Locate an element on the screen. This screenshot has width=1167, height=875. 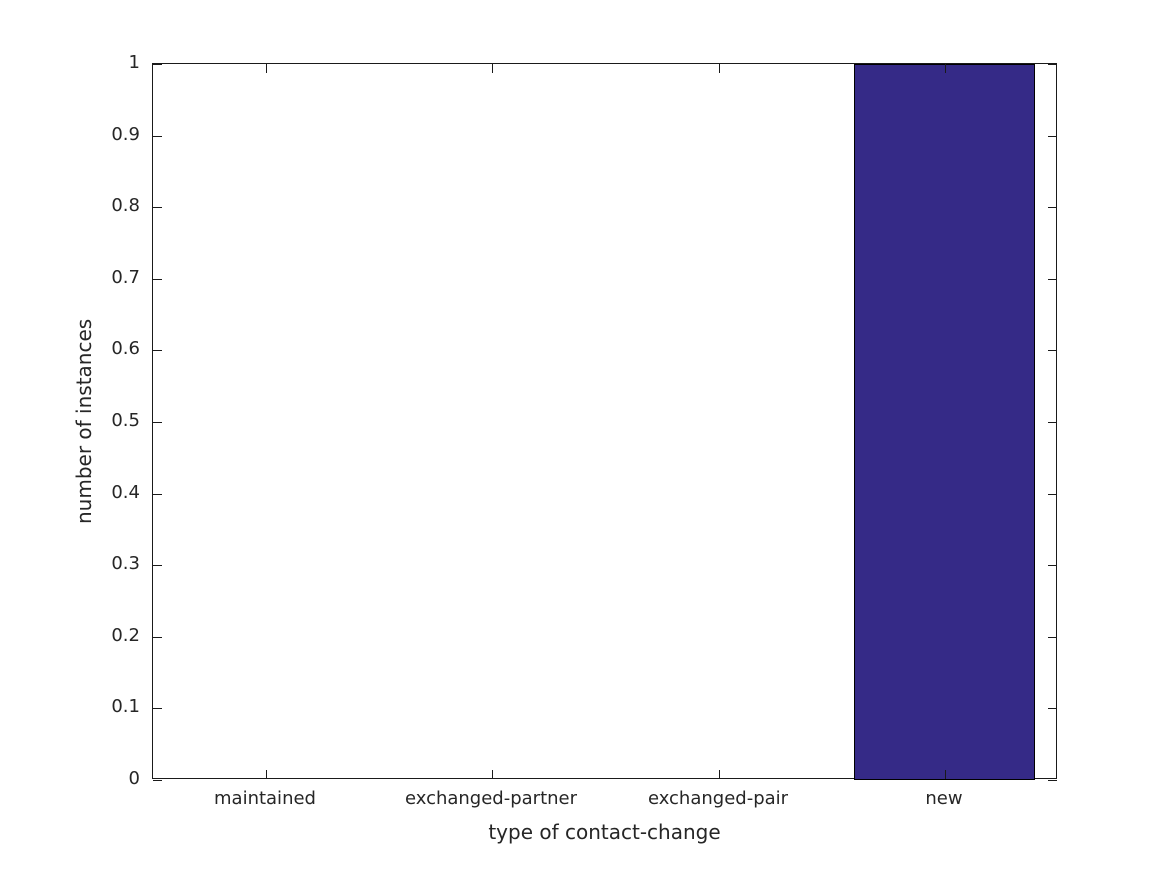
x-tick-label-exchanged-pair: exchanged-pair is located at coordinates (718, 798).